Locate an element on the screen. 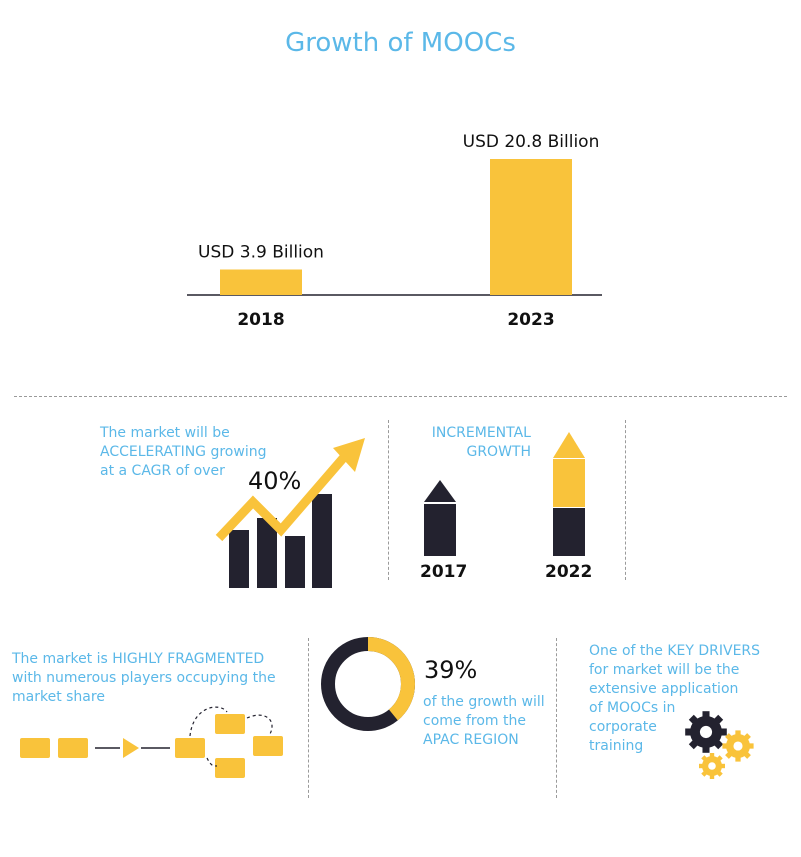  bar-chart: USD 3.9 Billion 2018 USD 20.8 Billion 2023 is located at coordinates (394, 231).